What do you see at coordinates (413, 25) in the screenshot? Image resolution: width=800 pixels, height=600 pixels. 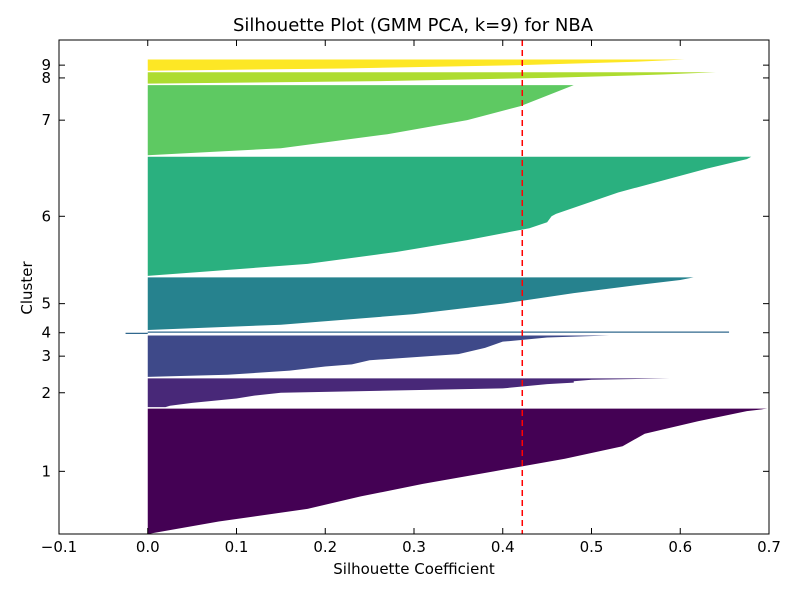 I see `chart-title: Silhouette Plot (GMM PCA, k=9) for NBA` at bounding box center [413, 25].